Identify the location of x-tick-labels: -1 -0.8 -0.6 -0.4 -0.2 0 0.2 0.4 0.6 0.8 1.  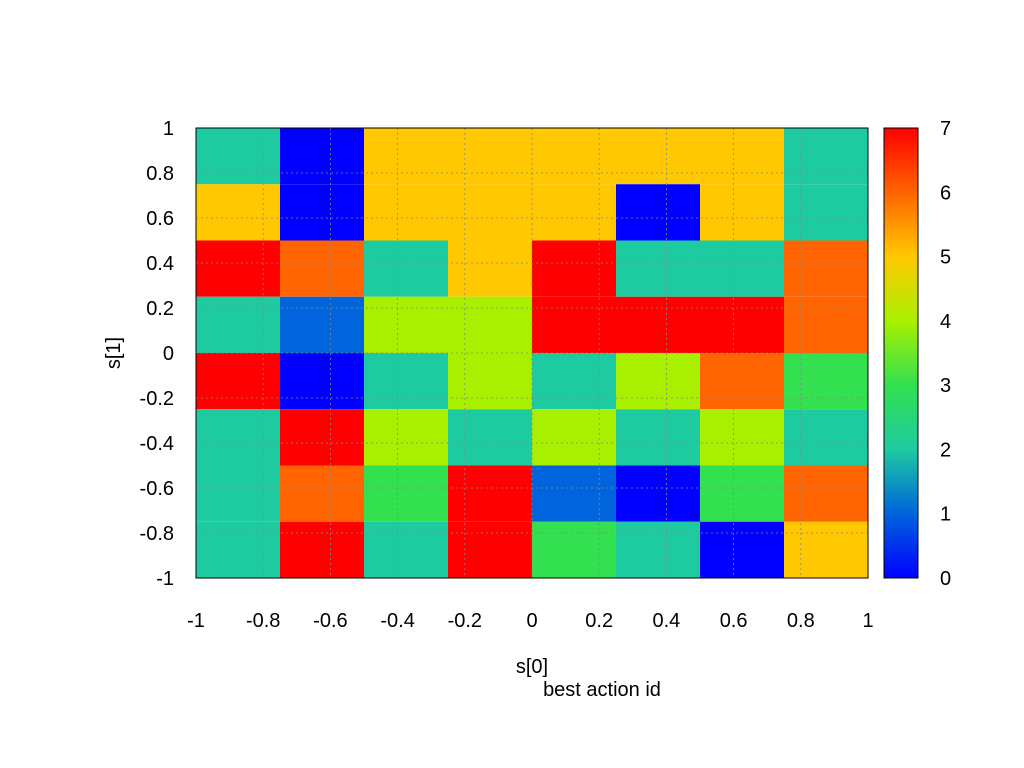
(530, 621).